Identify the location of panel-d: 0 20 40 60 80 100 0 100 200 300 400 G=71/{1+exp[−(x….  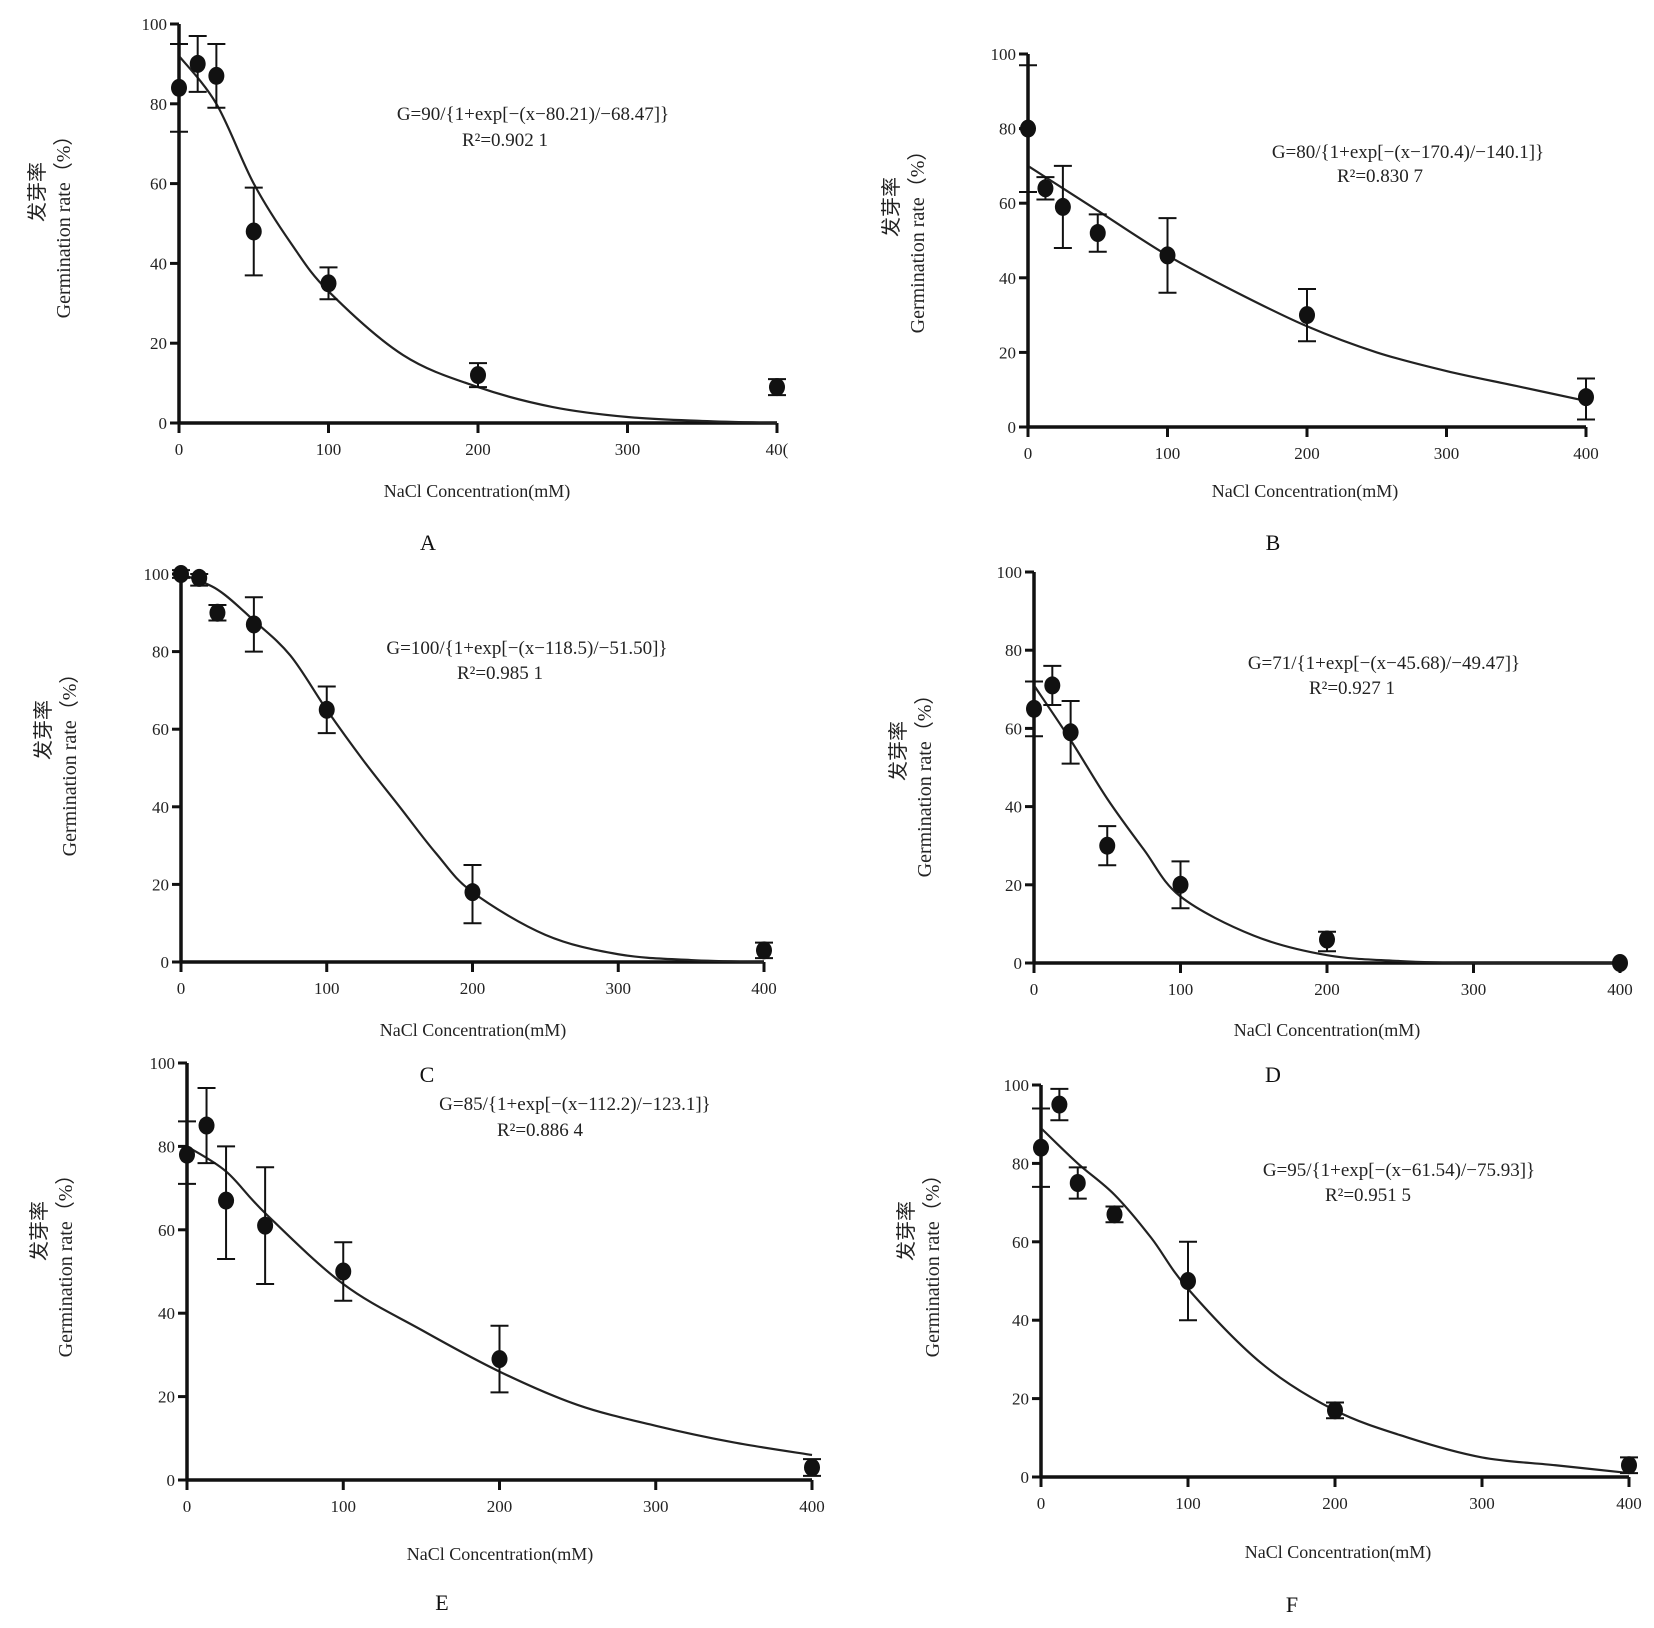
(1260, 825).